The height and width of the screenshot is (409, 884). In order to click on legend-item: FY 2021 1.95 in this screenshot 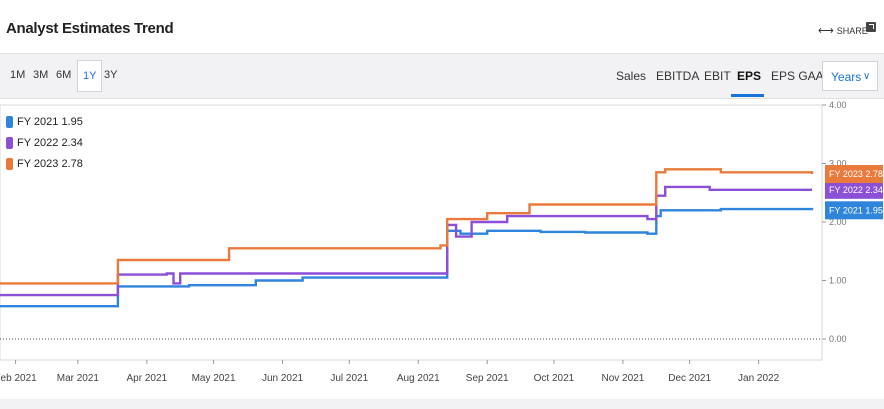, I will do `click(44, 121)`.